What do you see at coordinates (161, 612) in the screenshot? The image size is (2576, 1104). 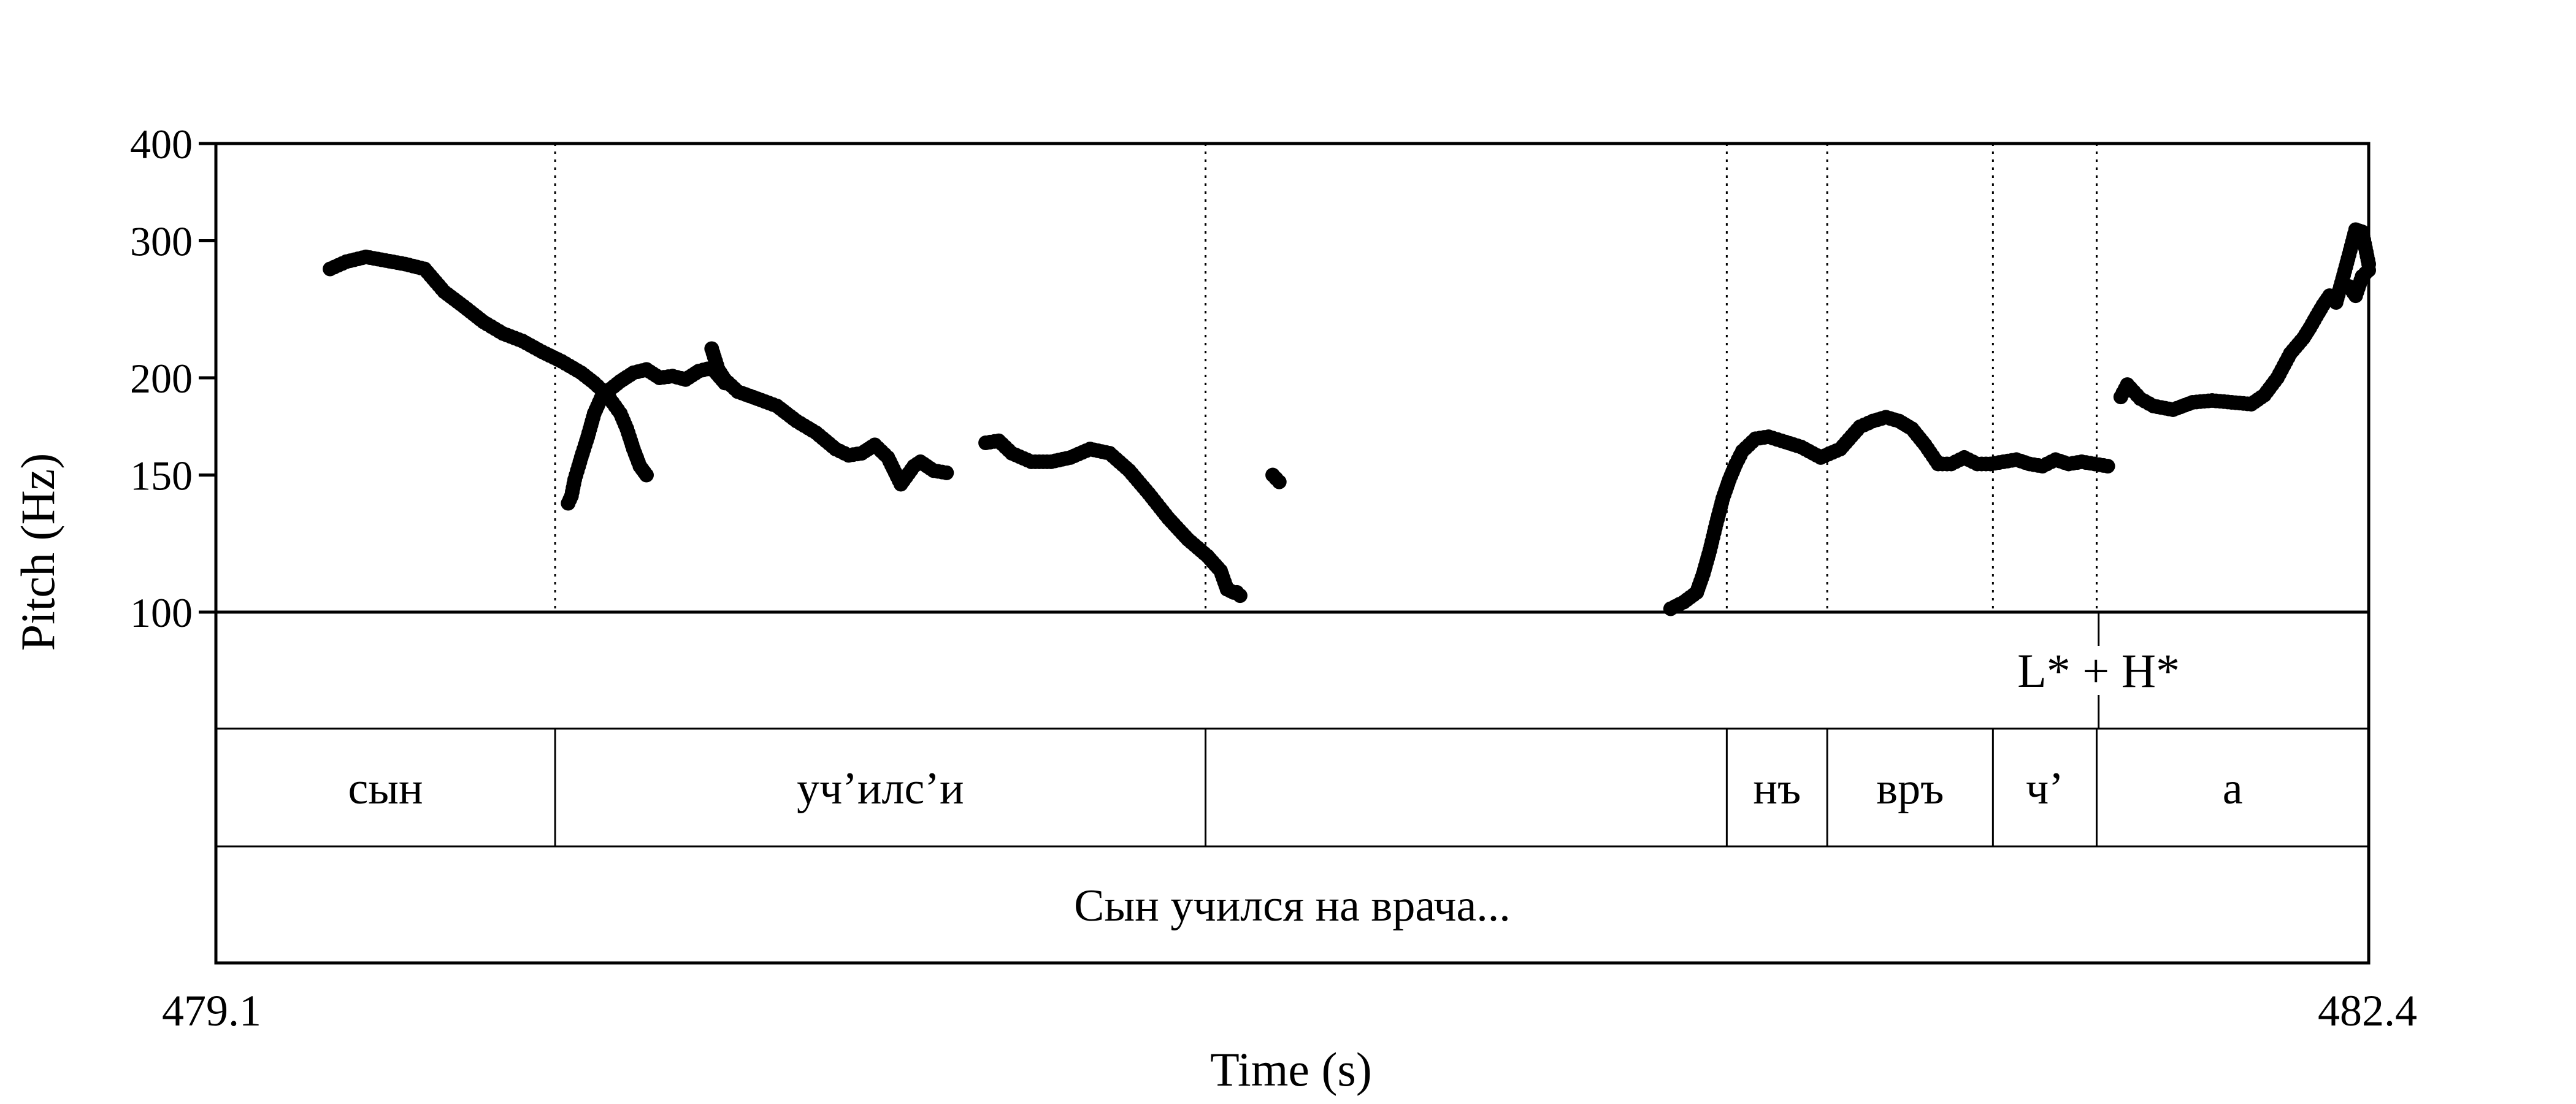 I see `y-tick-label: 100` at bounding box center [161, 612].